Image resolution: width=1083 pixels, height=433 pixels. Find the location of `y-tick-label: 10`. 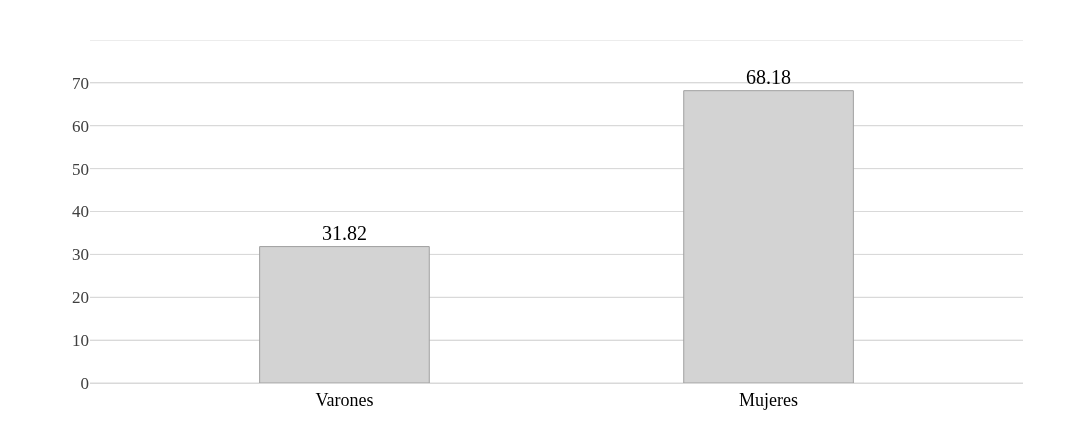

y-tick-label: 10 is located at coordinates (80, 341).